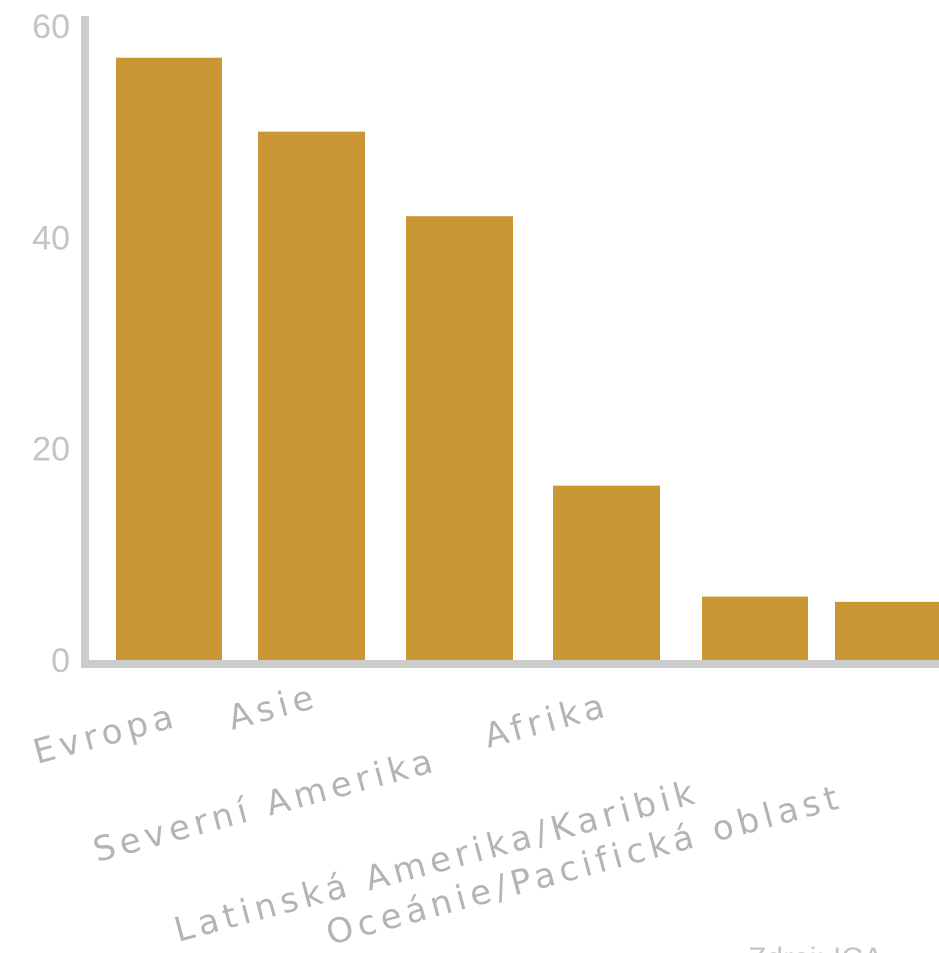 This screenshot has width=939, height=953. Describe the element at coordinates (273, 707) in the screenshot. I see `category-label: Asie` at that location.